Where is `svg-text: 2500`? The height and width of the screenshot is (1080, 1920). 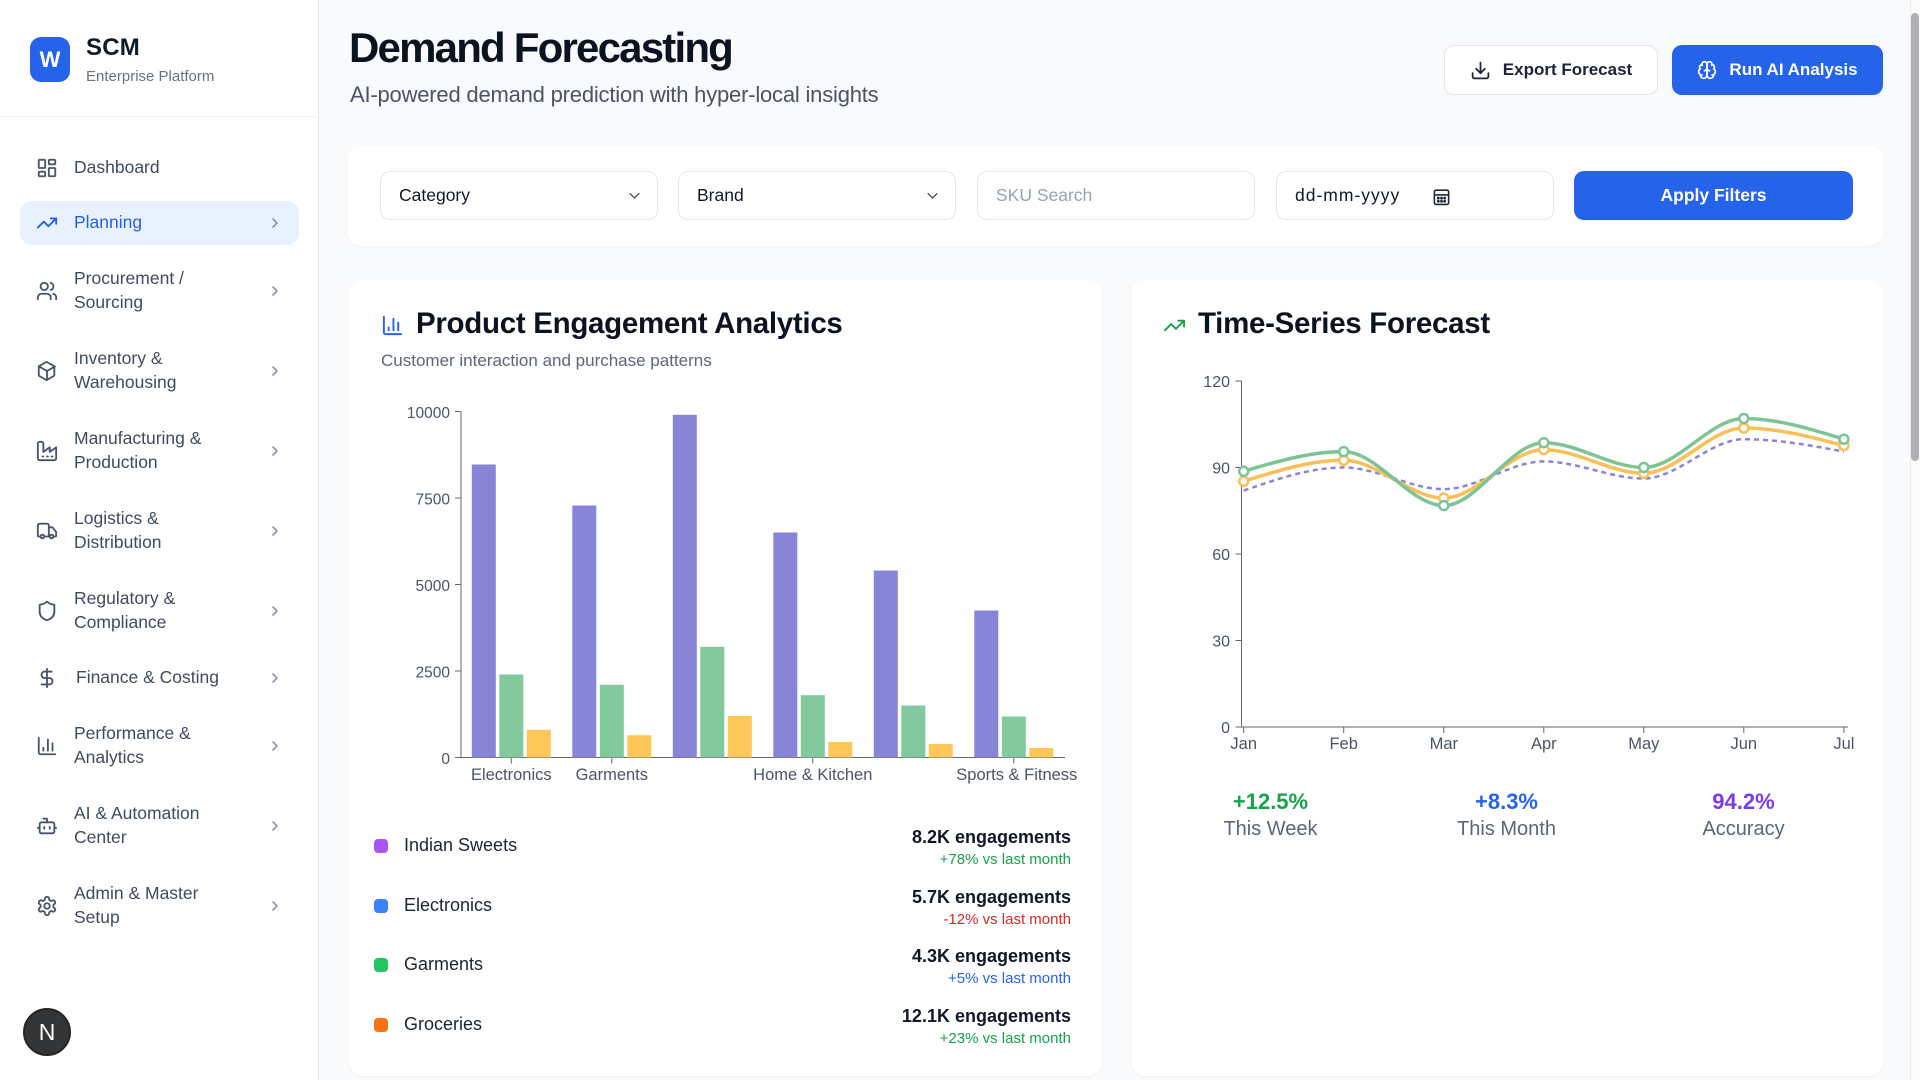
svg-text: 2500 is located at coordinates (433, 673).